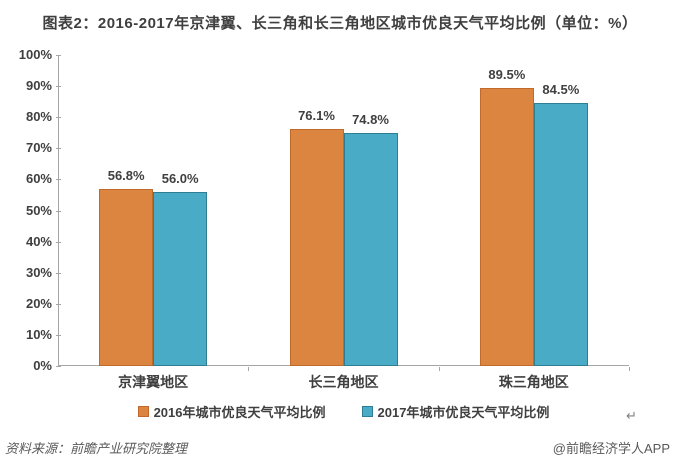 The width and height of the screenshot is (680, 463). I want to click on y-axis-tick-label: 50%, so click(38, 210).